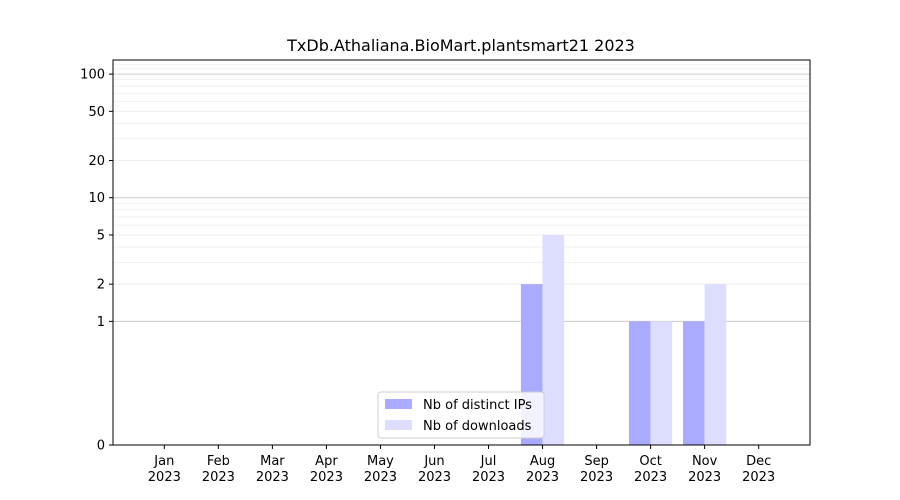 The image size is (900, 500). I want to click on y-tick-label: 5, so click(101, 235).